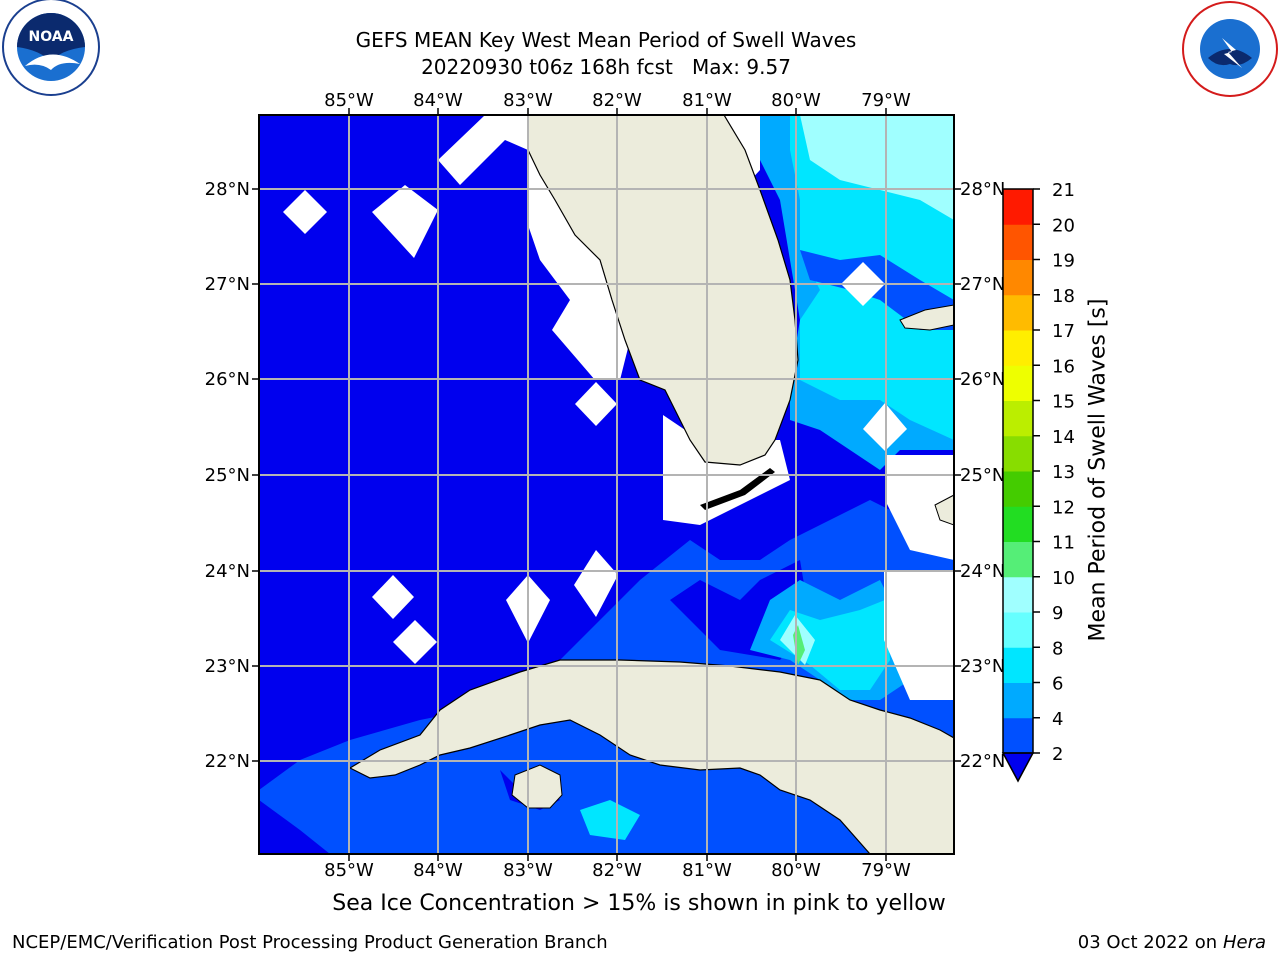 This screenshot has width=1280, height=960. I want to click on lat-label-right: 23°N, so click(982, 666).